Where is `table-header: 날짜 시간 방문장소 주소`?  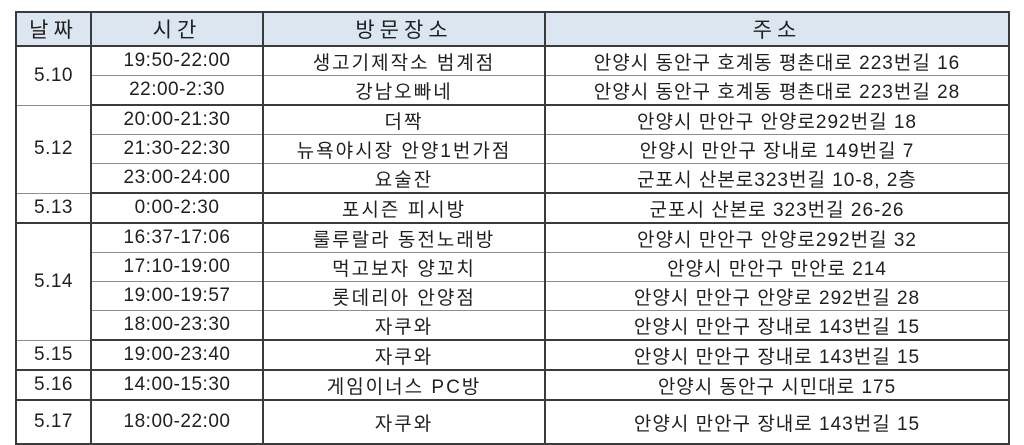
table-header: 날짜 시간 방문장소 주소 is located at coordinates (512, 29).